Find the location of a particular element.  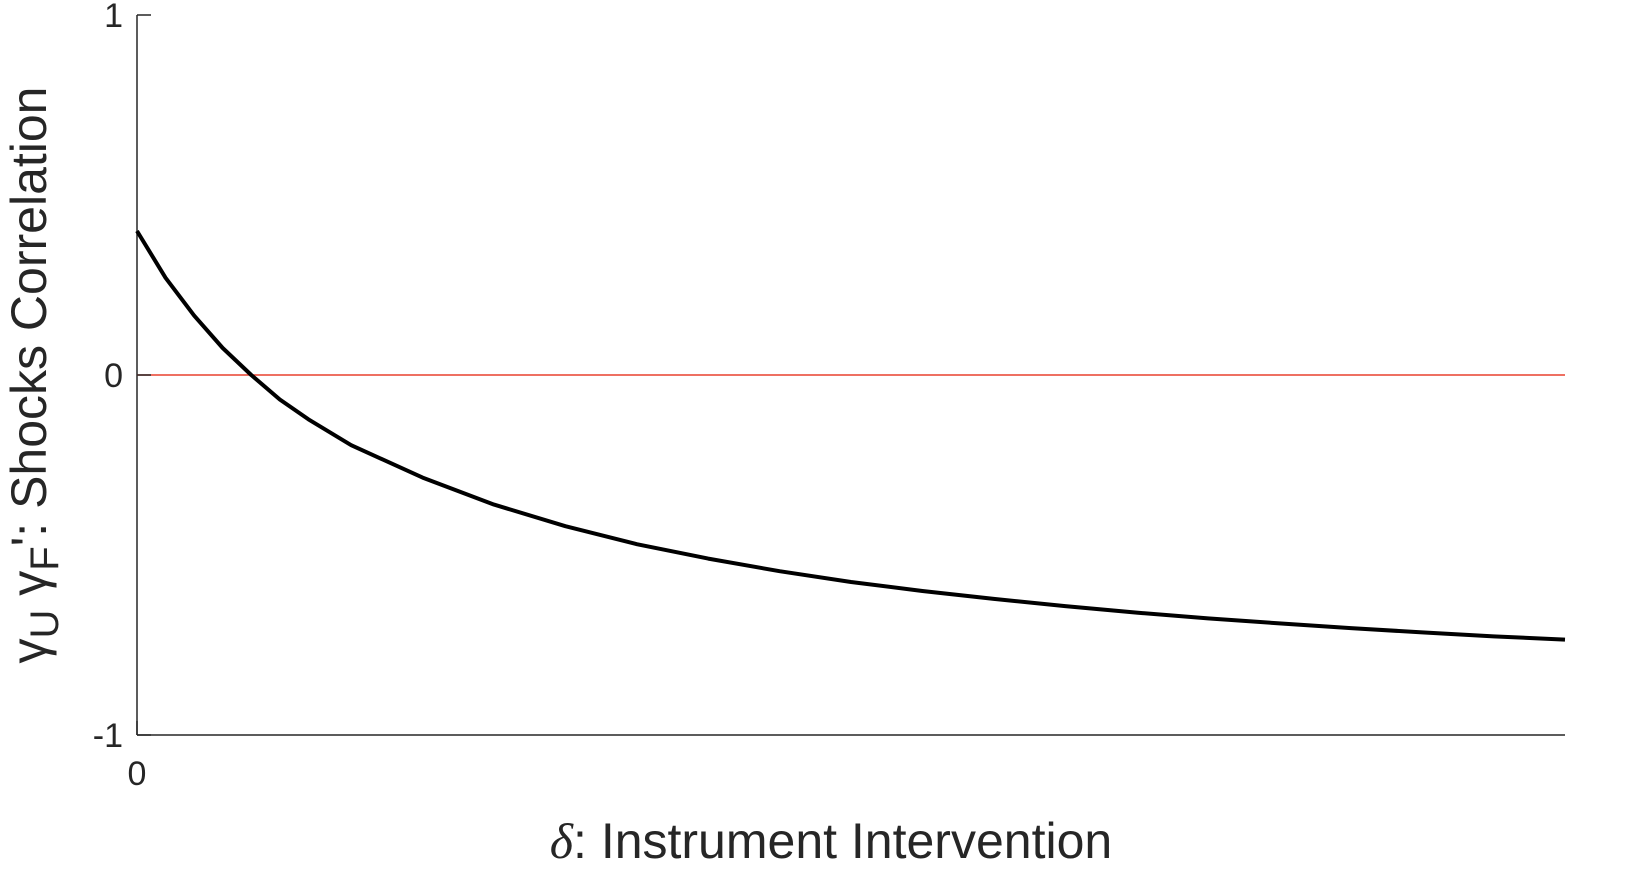

x-axis-label-symbol: δ is located at coordinates (562, 841).